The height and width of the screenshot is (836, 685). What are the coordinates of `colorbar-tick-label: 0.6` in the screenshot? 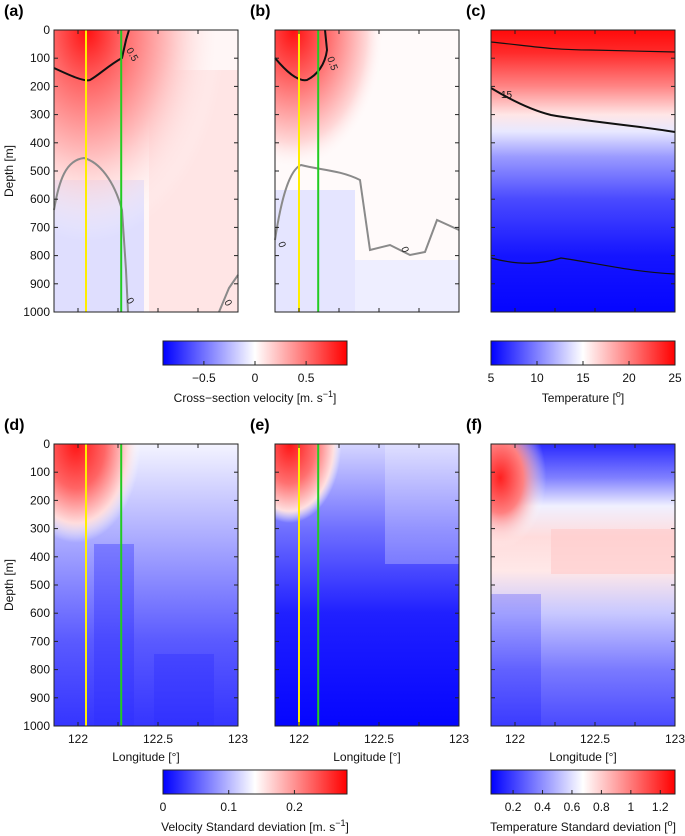 It's located at (572, 807).